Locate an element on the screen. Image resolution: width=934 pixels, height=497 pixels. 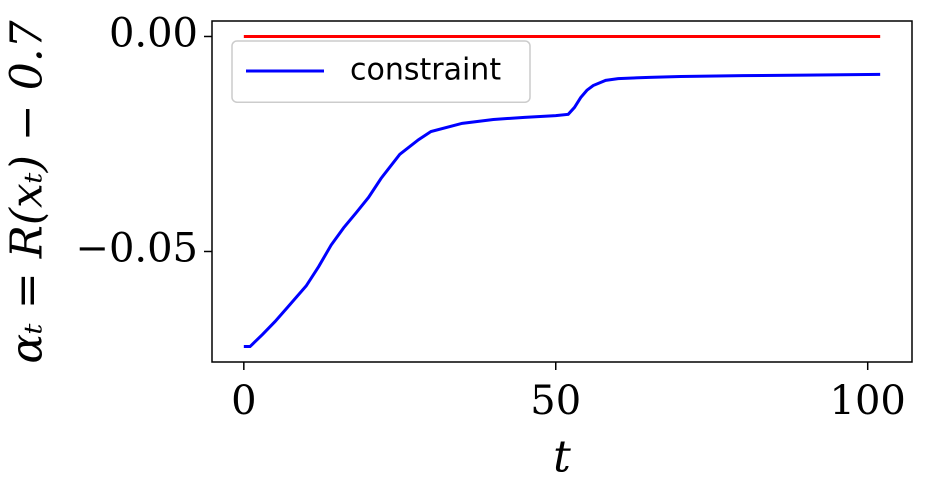
x-tick-label: 0 is located at coordinates (243, 401).